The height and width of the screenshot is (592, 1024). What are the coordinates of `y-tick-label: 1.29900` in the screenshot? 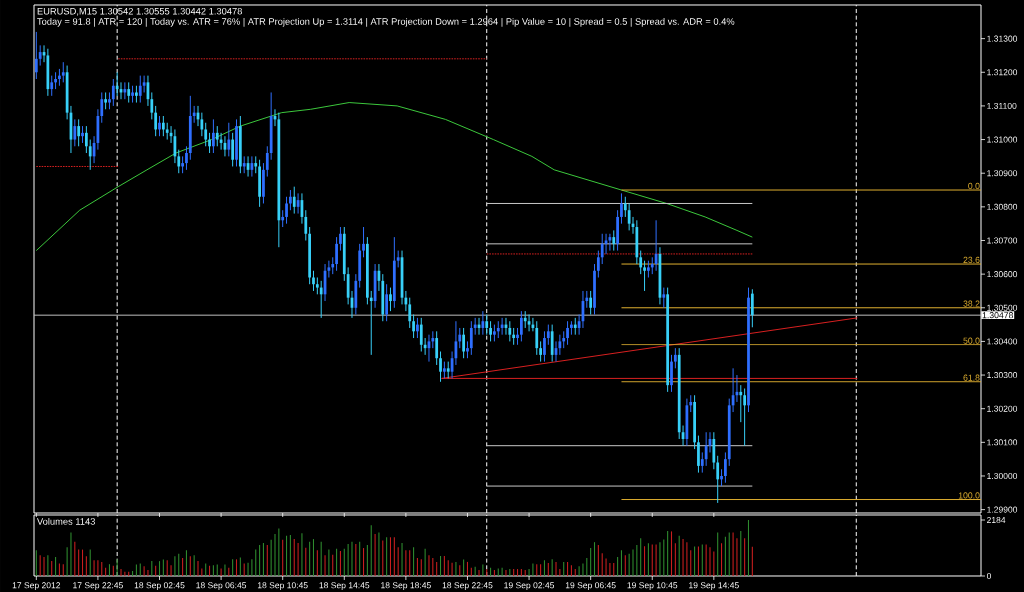 It's located at (1002, 509).